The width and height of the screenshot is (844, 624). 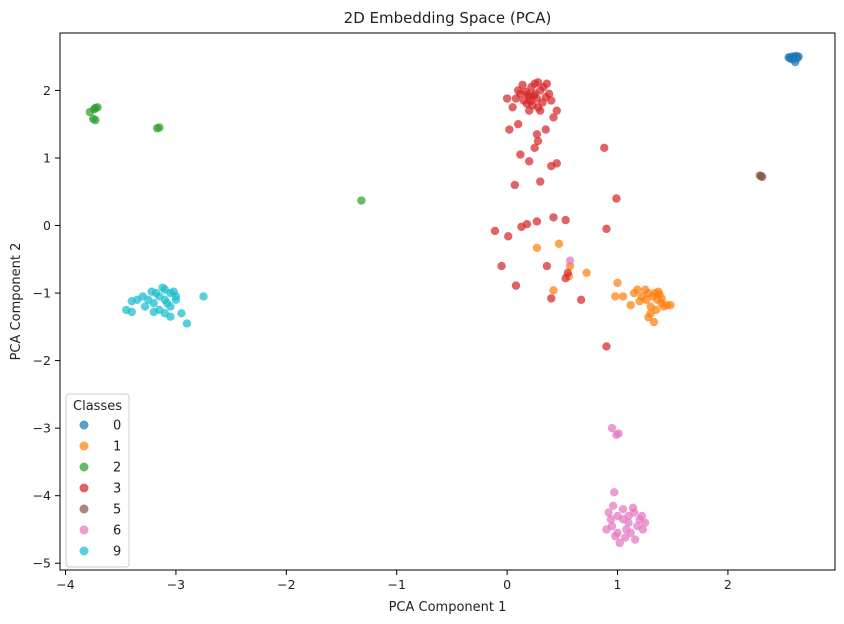 I want to click on legend-label: 9, so click(x=117, y=552).